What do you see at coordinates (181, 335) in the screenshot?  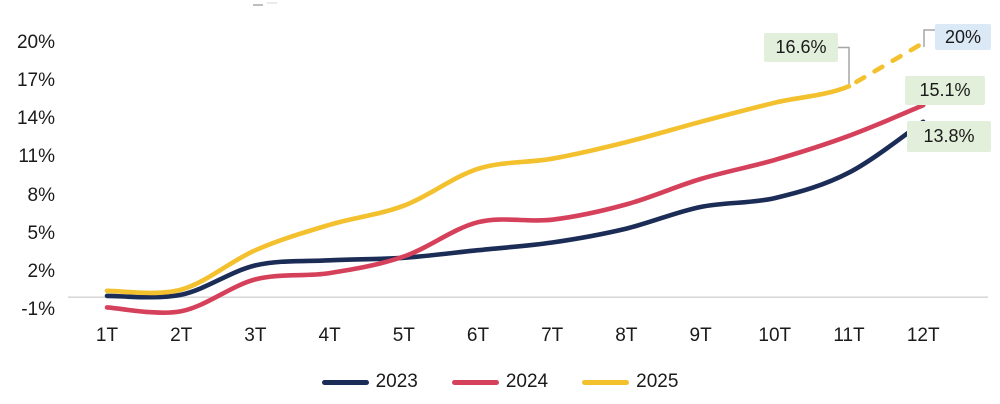 I see `x-tick-label: 2T` at bounding box center [181, 335].